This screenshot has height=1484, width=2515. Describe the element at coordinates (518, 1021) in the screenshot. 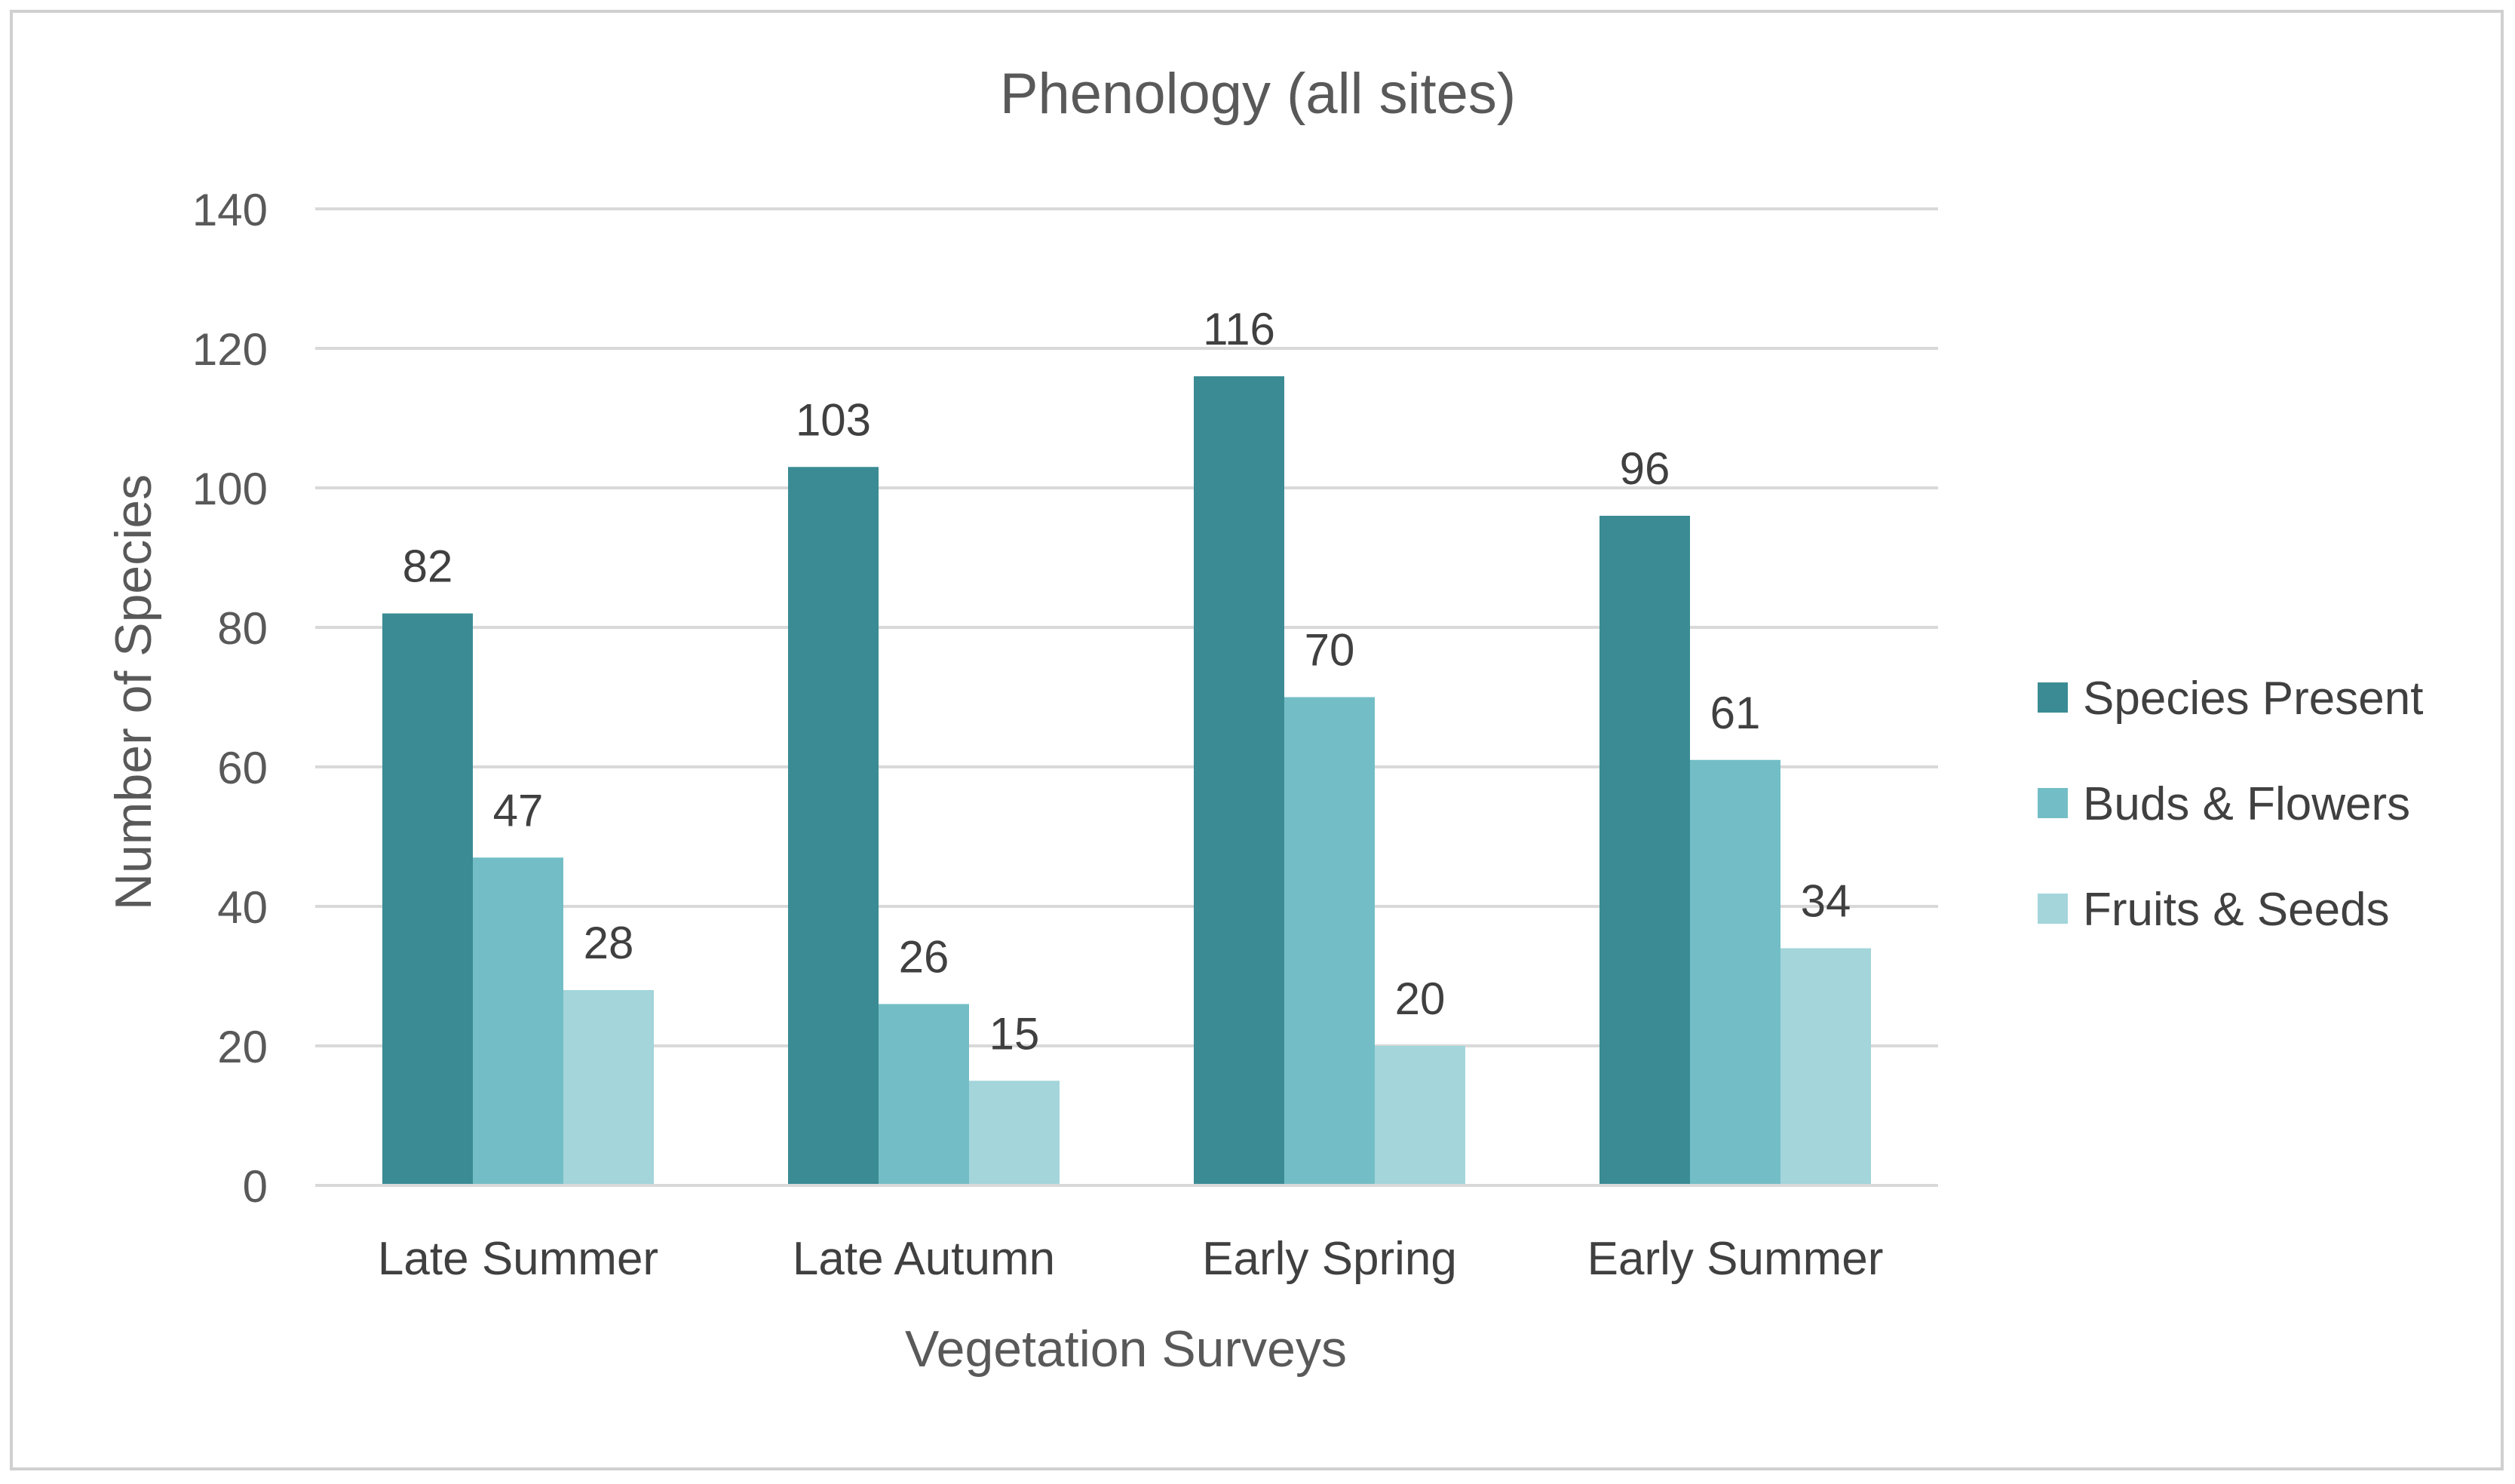

I see `bar-buds-flowers-late-summer` at that location.